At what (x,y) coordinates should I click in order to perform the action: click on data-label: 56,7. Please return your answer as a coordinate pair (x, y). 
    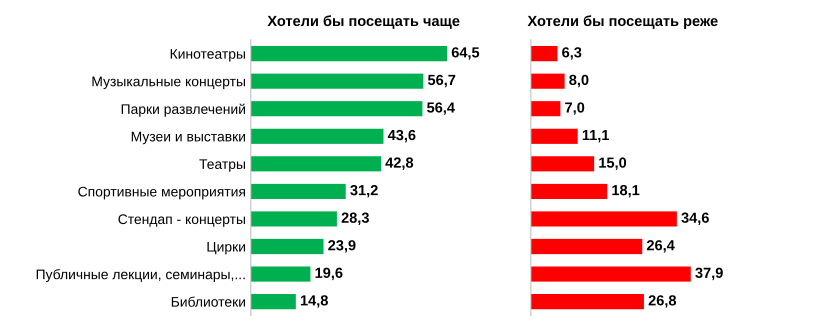
    Looking at the image, I should click on (442, 81).